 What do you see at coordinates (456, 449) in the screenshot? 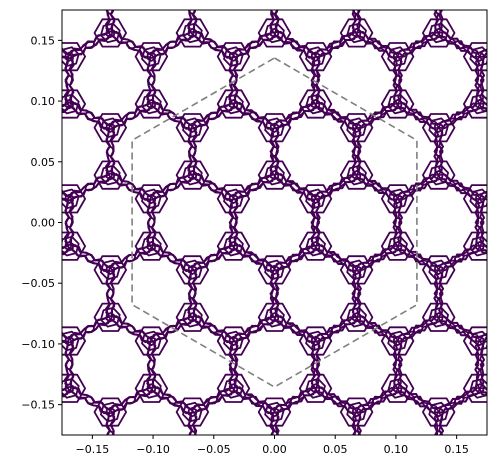
I see `x-tick-label: 0.15` at bounding box center [456, 449].